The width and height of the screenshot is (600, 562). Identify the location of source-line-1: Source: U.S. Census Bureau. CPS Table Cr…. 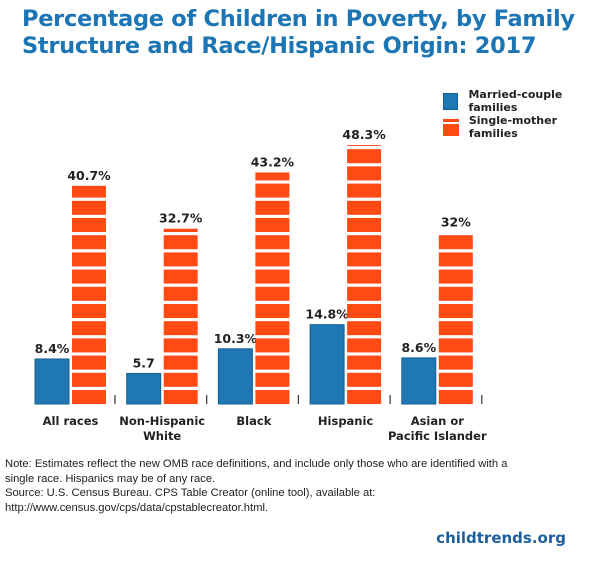
(190, 493).